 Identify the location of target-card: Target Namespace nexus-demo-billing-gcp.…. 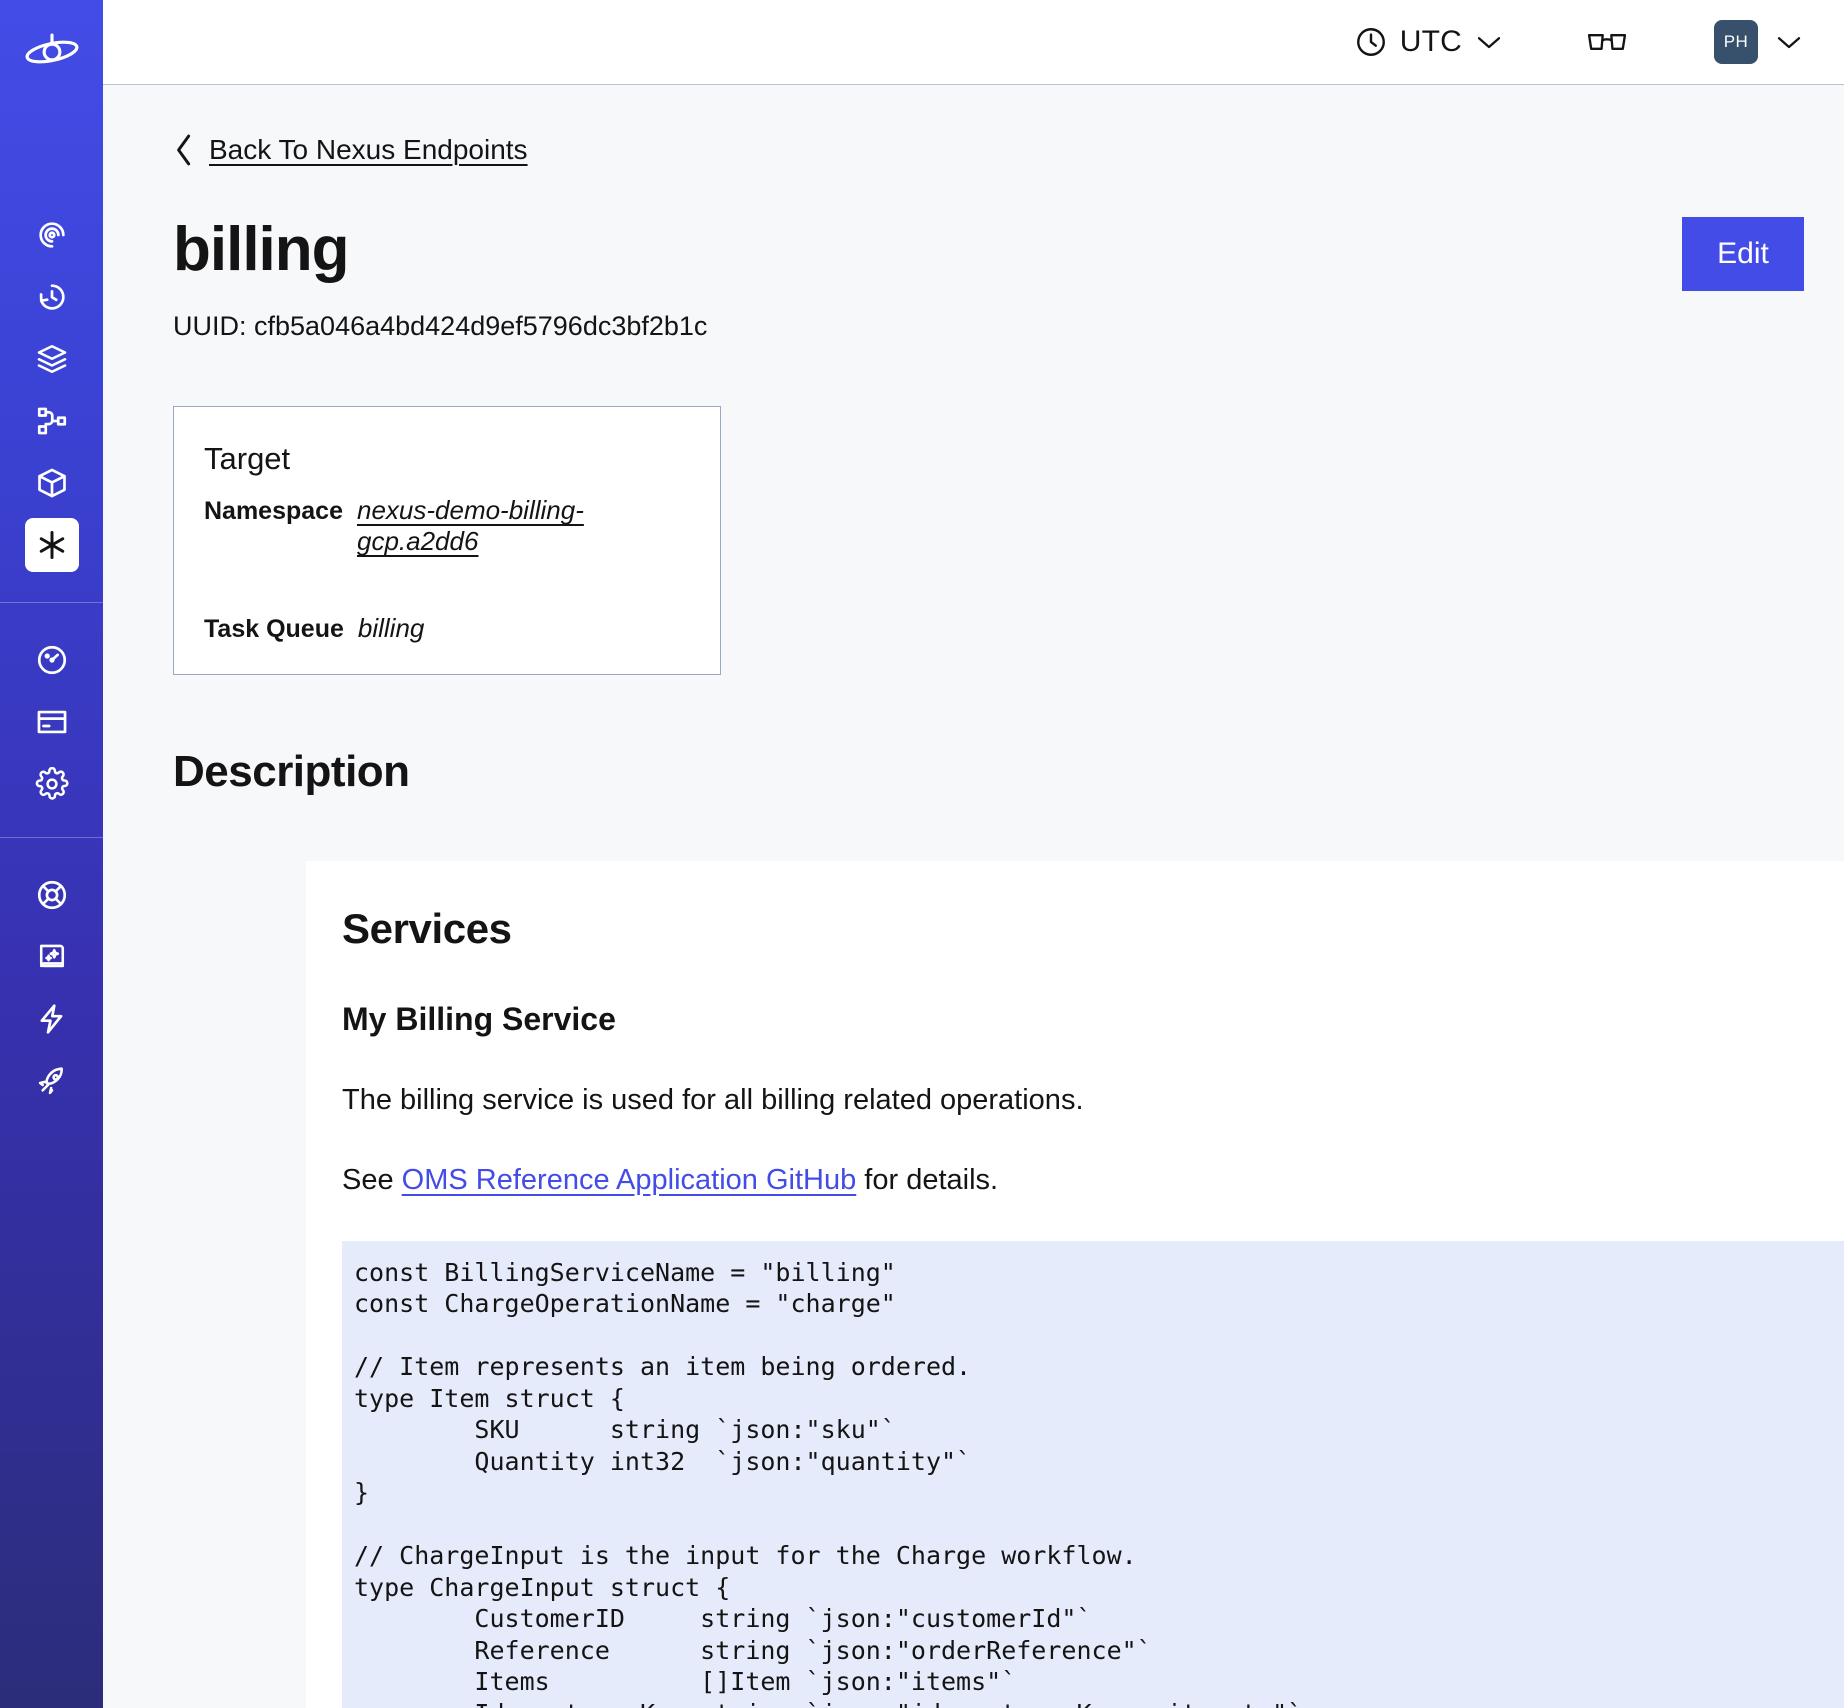
(447, 540).